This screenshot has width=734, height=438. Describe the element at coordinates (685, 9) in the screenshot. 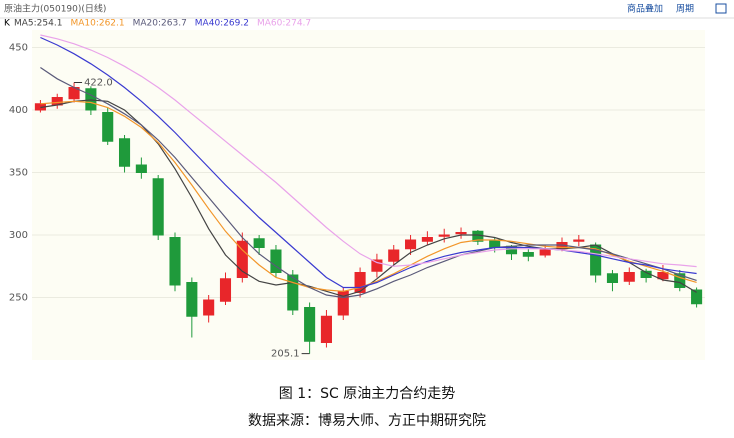

I see `header-link: 周期` at that location.